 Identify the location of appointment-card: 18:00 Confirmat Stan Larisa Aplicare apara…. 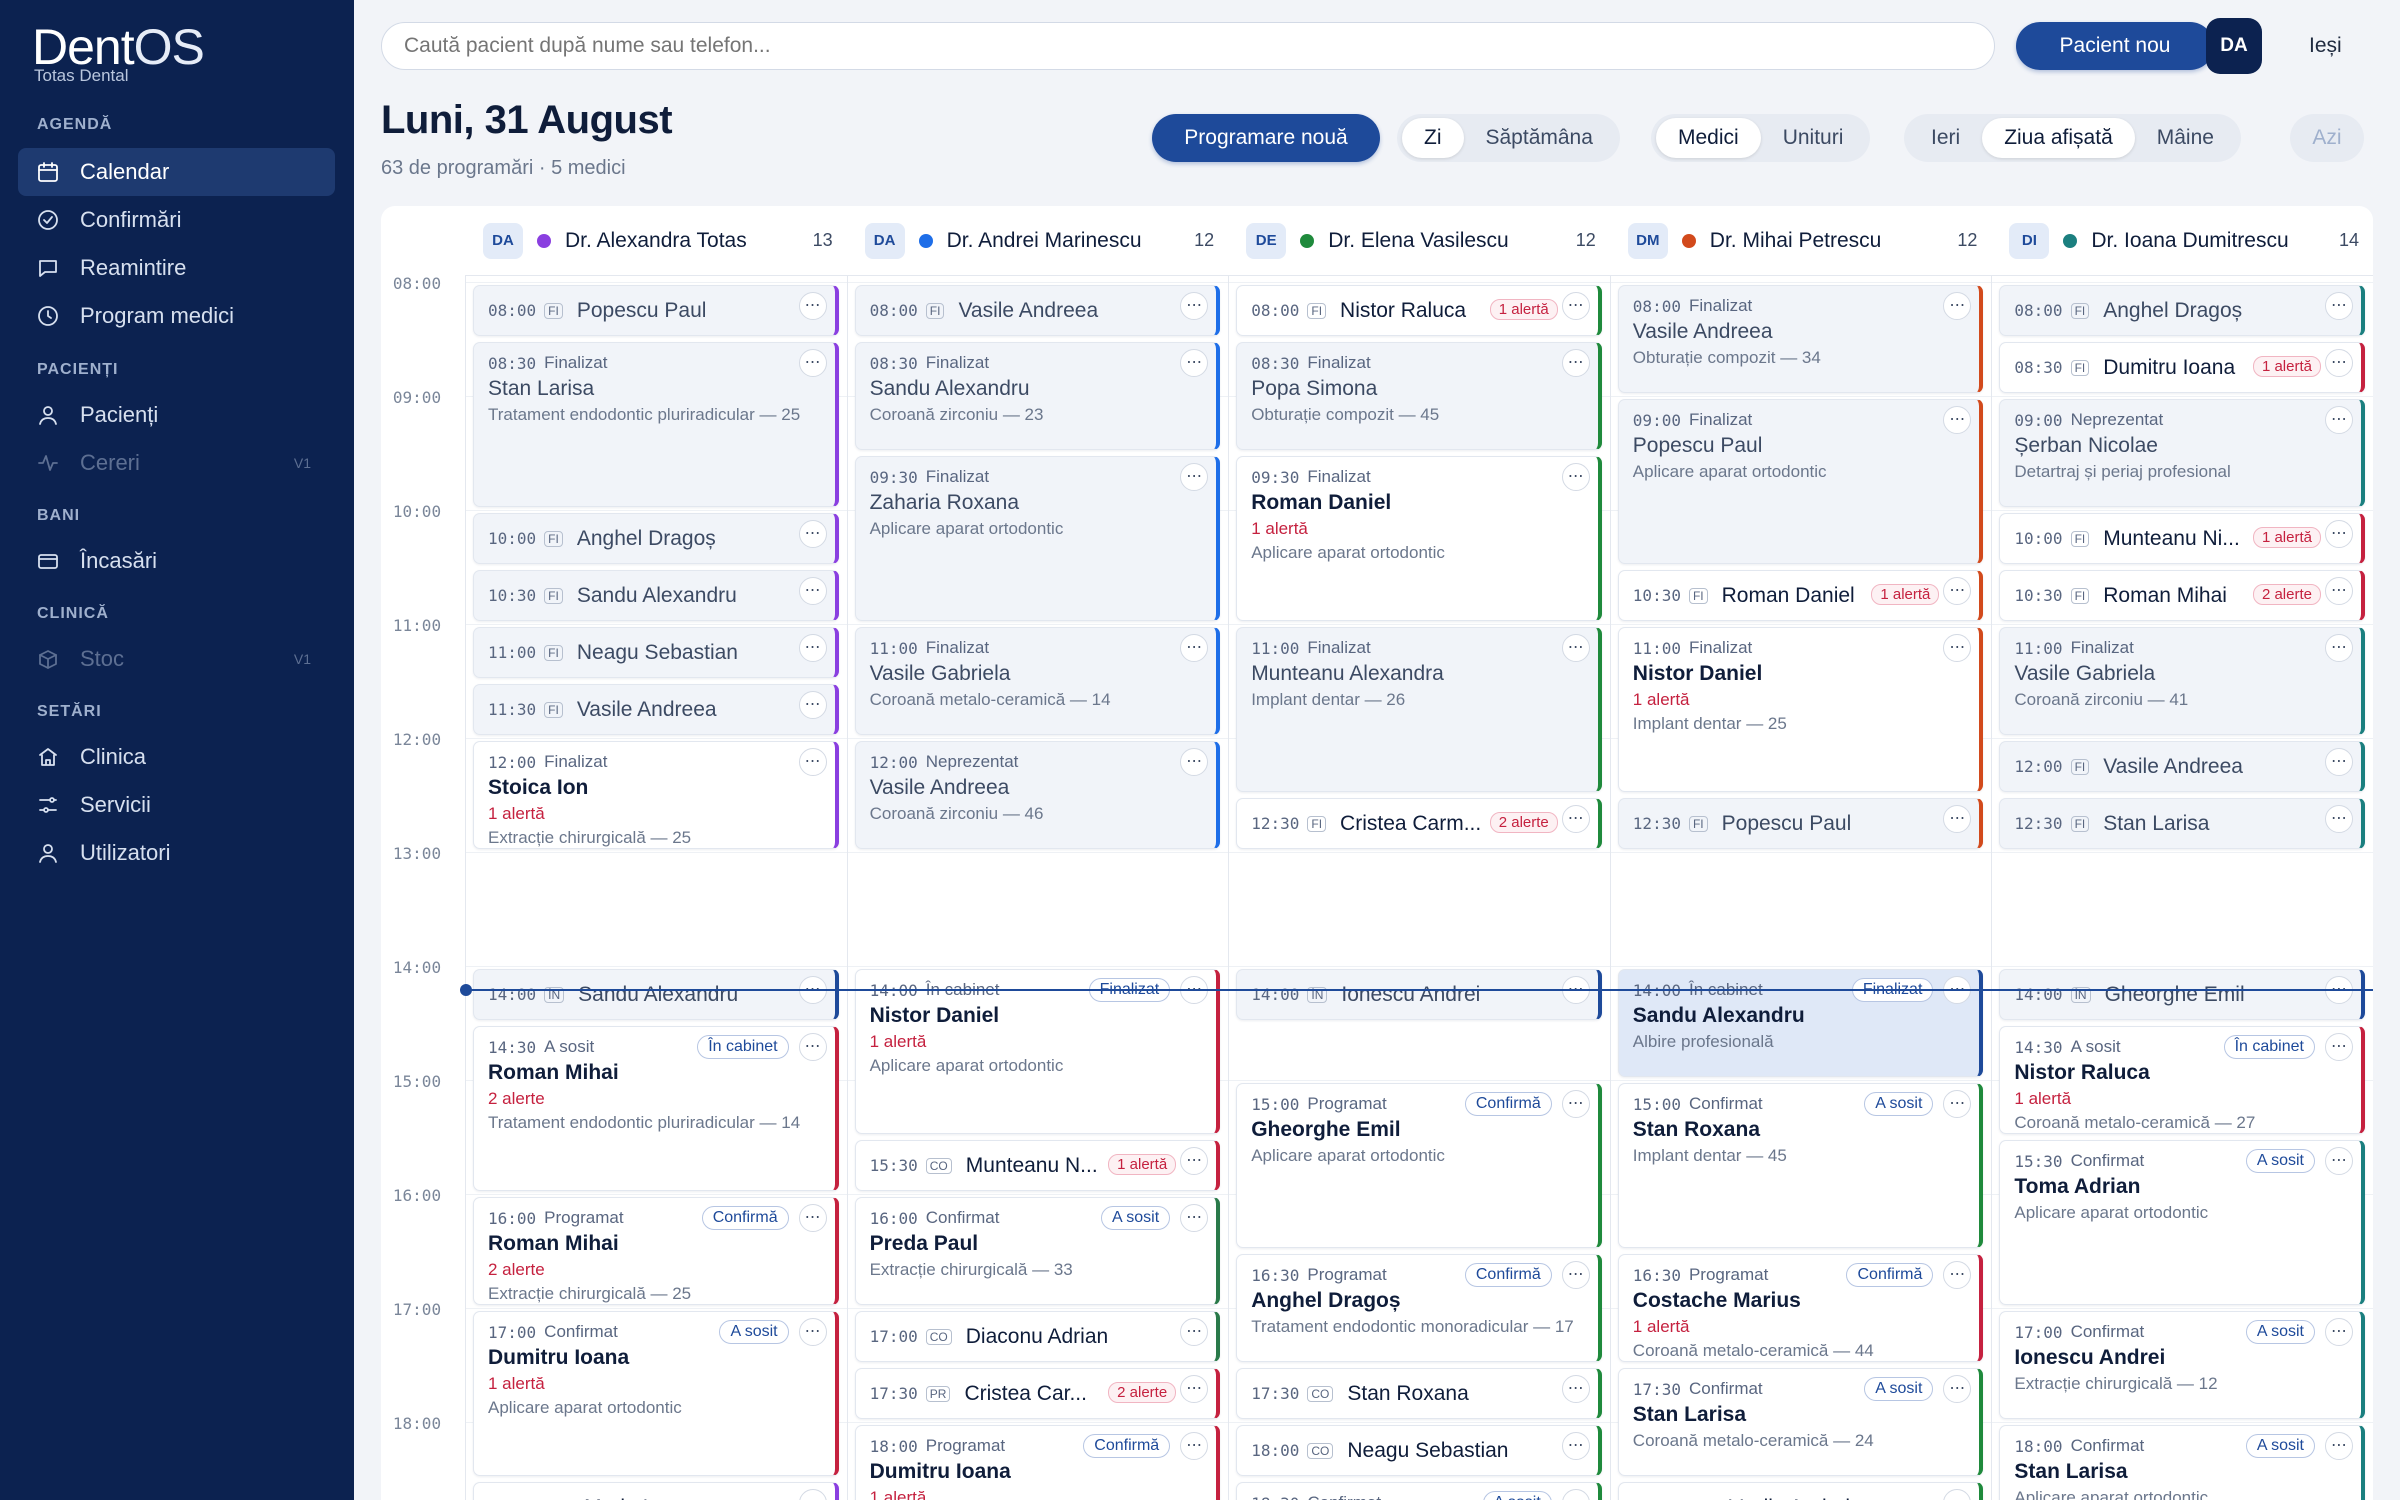
(2182, 1462).